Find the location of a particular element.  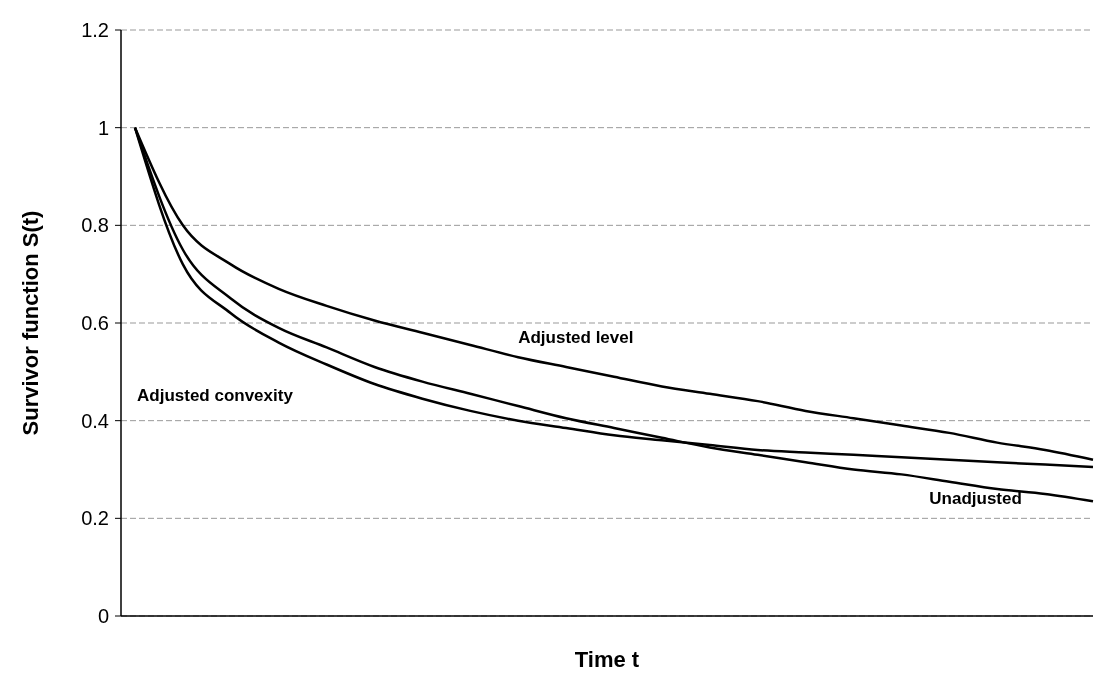

y-tick-label: 0.2 is located at coordinates (95, 518).